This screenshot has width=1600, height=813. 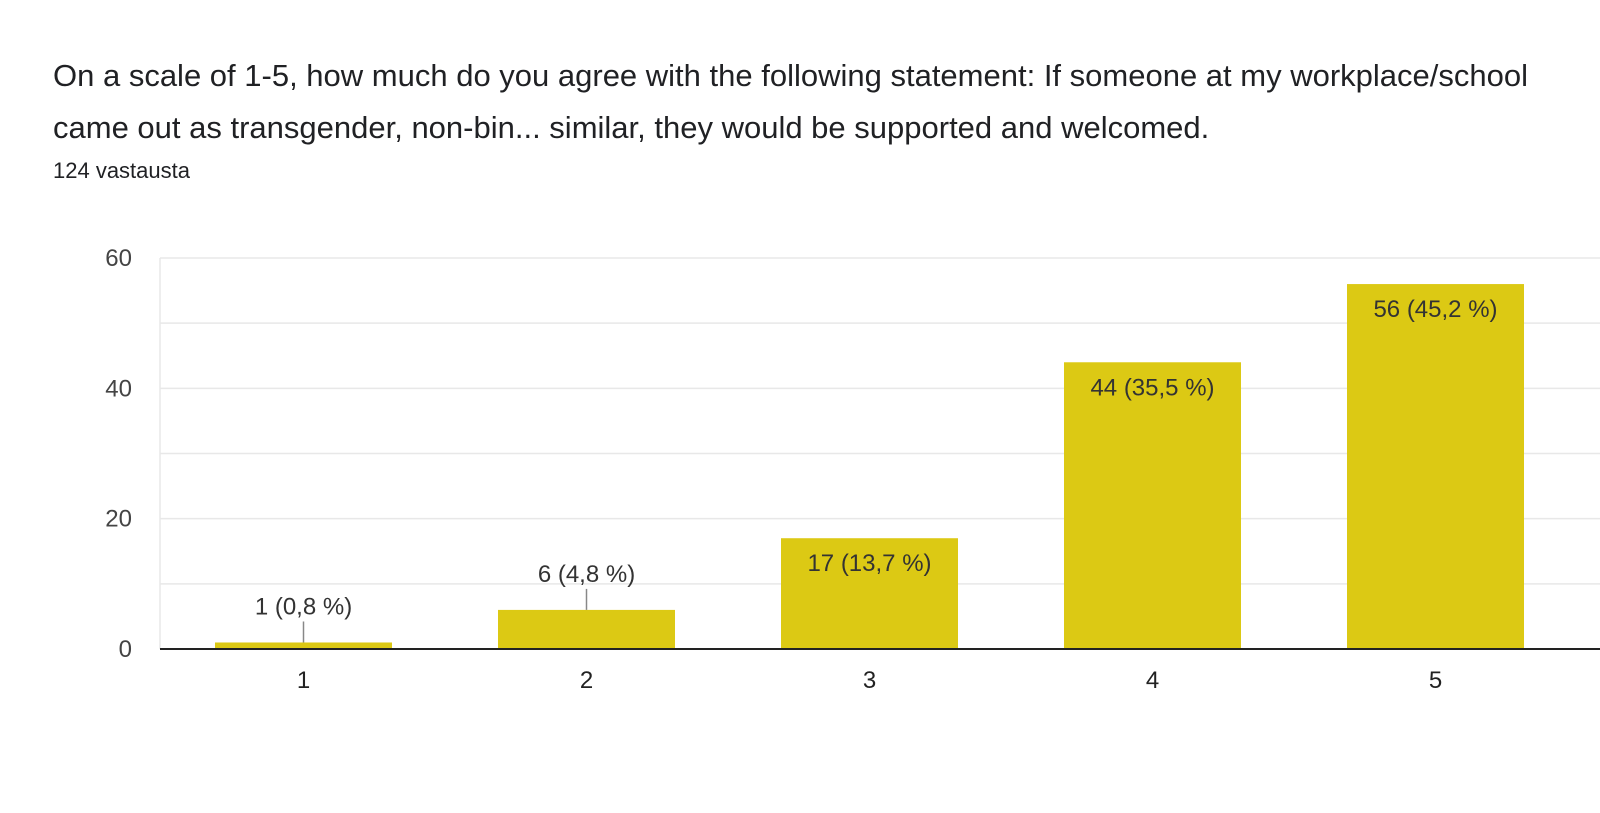 What do you see at coordinates (1435, 309) in the screenshot?
I see `data-label: 56 (45,2 %)` at bounding box center [1435, 309].